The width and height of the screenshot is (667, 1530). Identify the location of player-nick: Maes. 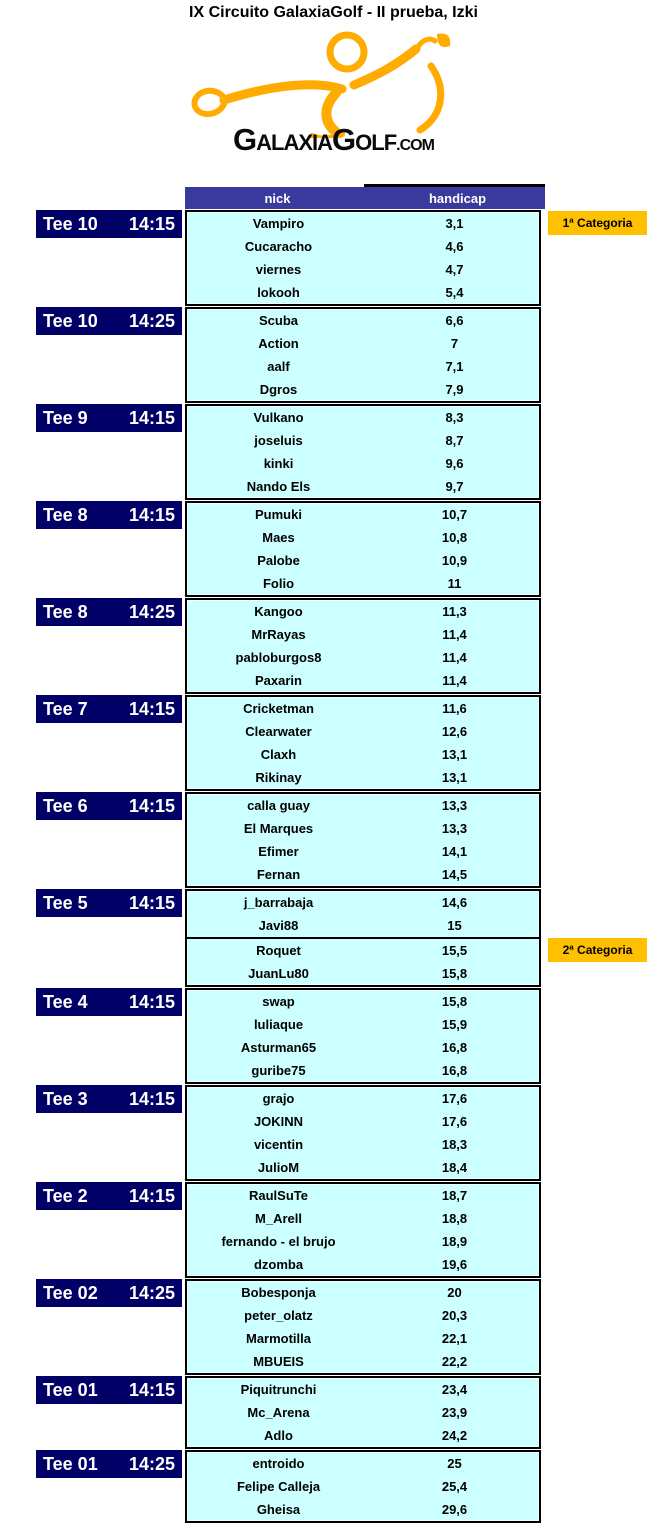
(278, 537).